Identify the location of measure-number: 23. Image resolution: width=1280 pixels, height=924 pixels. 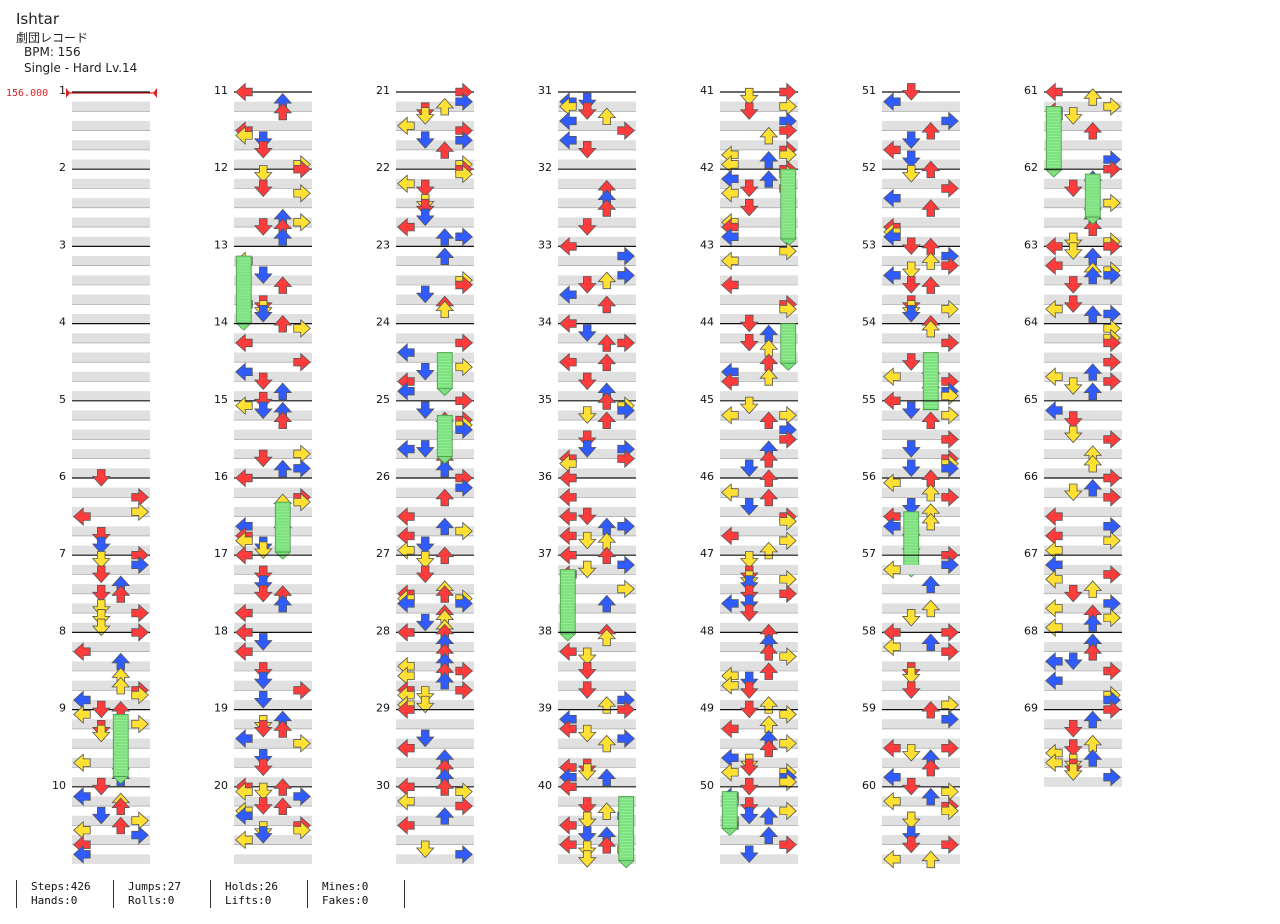
(383, 244).